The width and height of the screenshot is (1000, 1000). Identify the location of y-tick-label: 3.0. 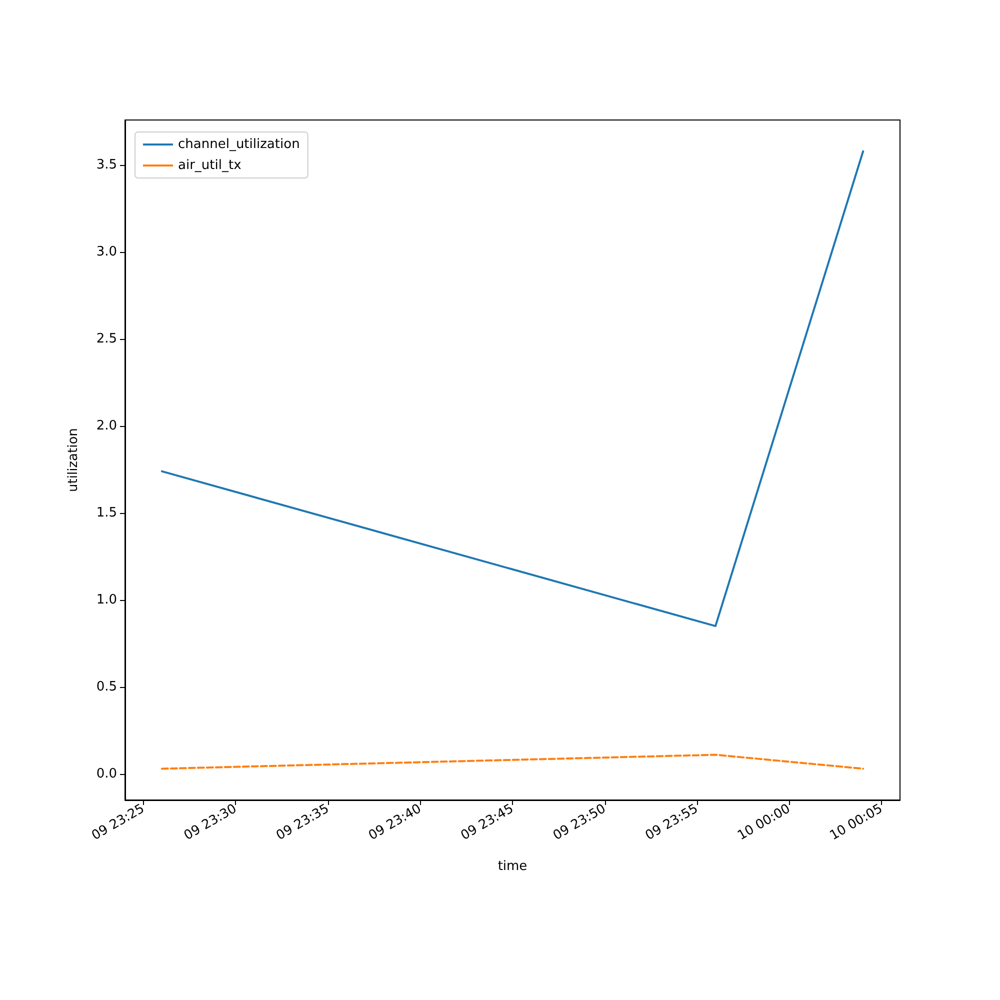
(106, 252).